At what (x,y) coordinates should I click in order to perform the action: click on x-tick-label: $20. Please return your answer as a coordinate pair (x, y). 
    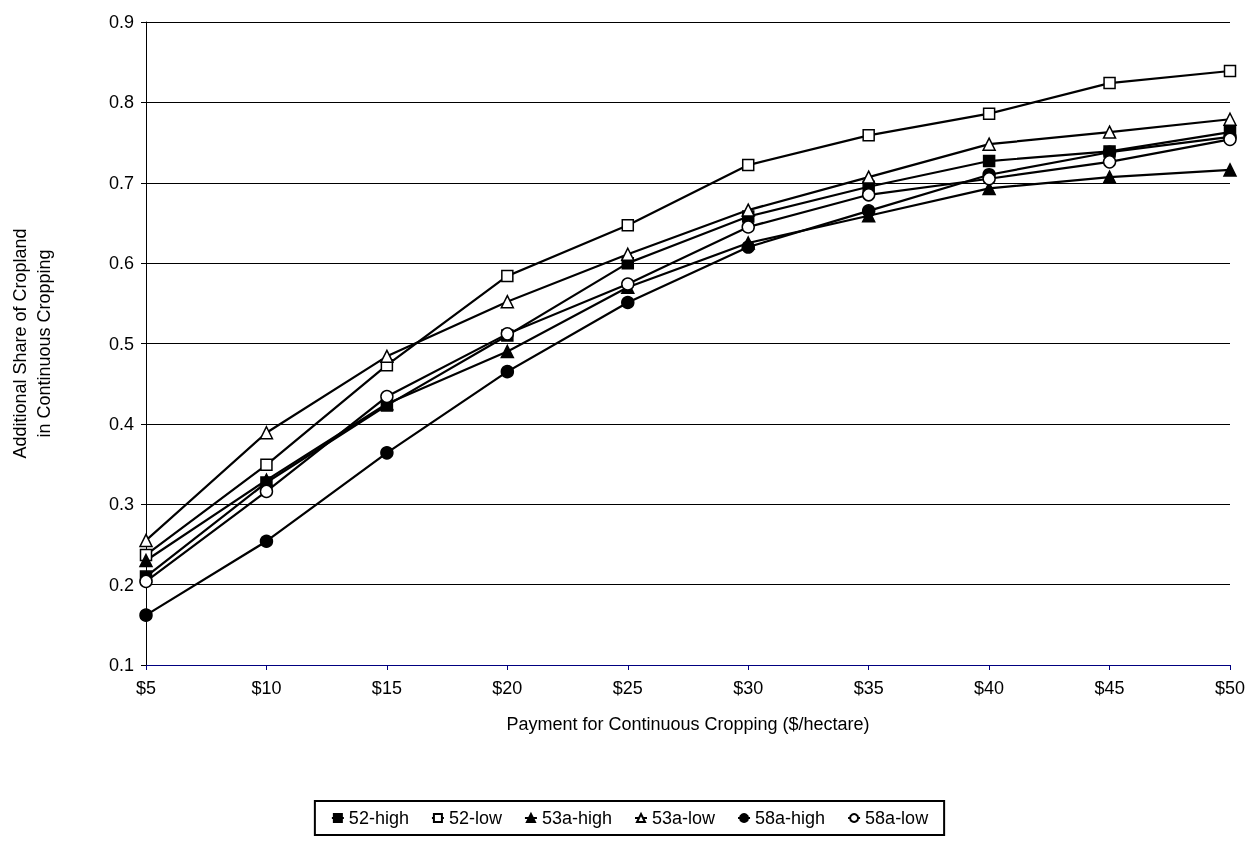
    Looking at the image, I should click on (507, 688).